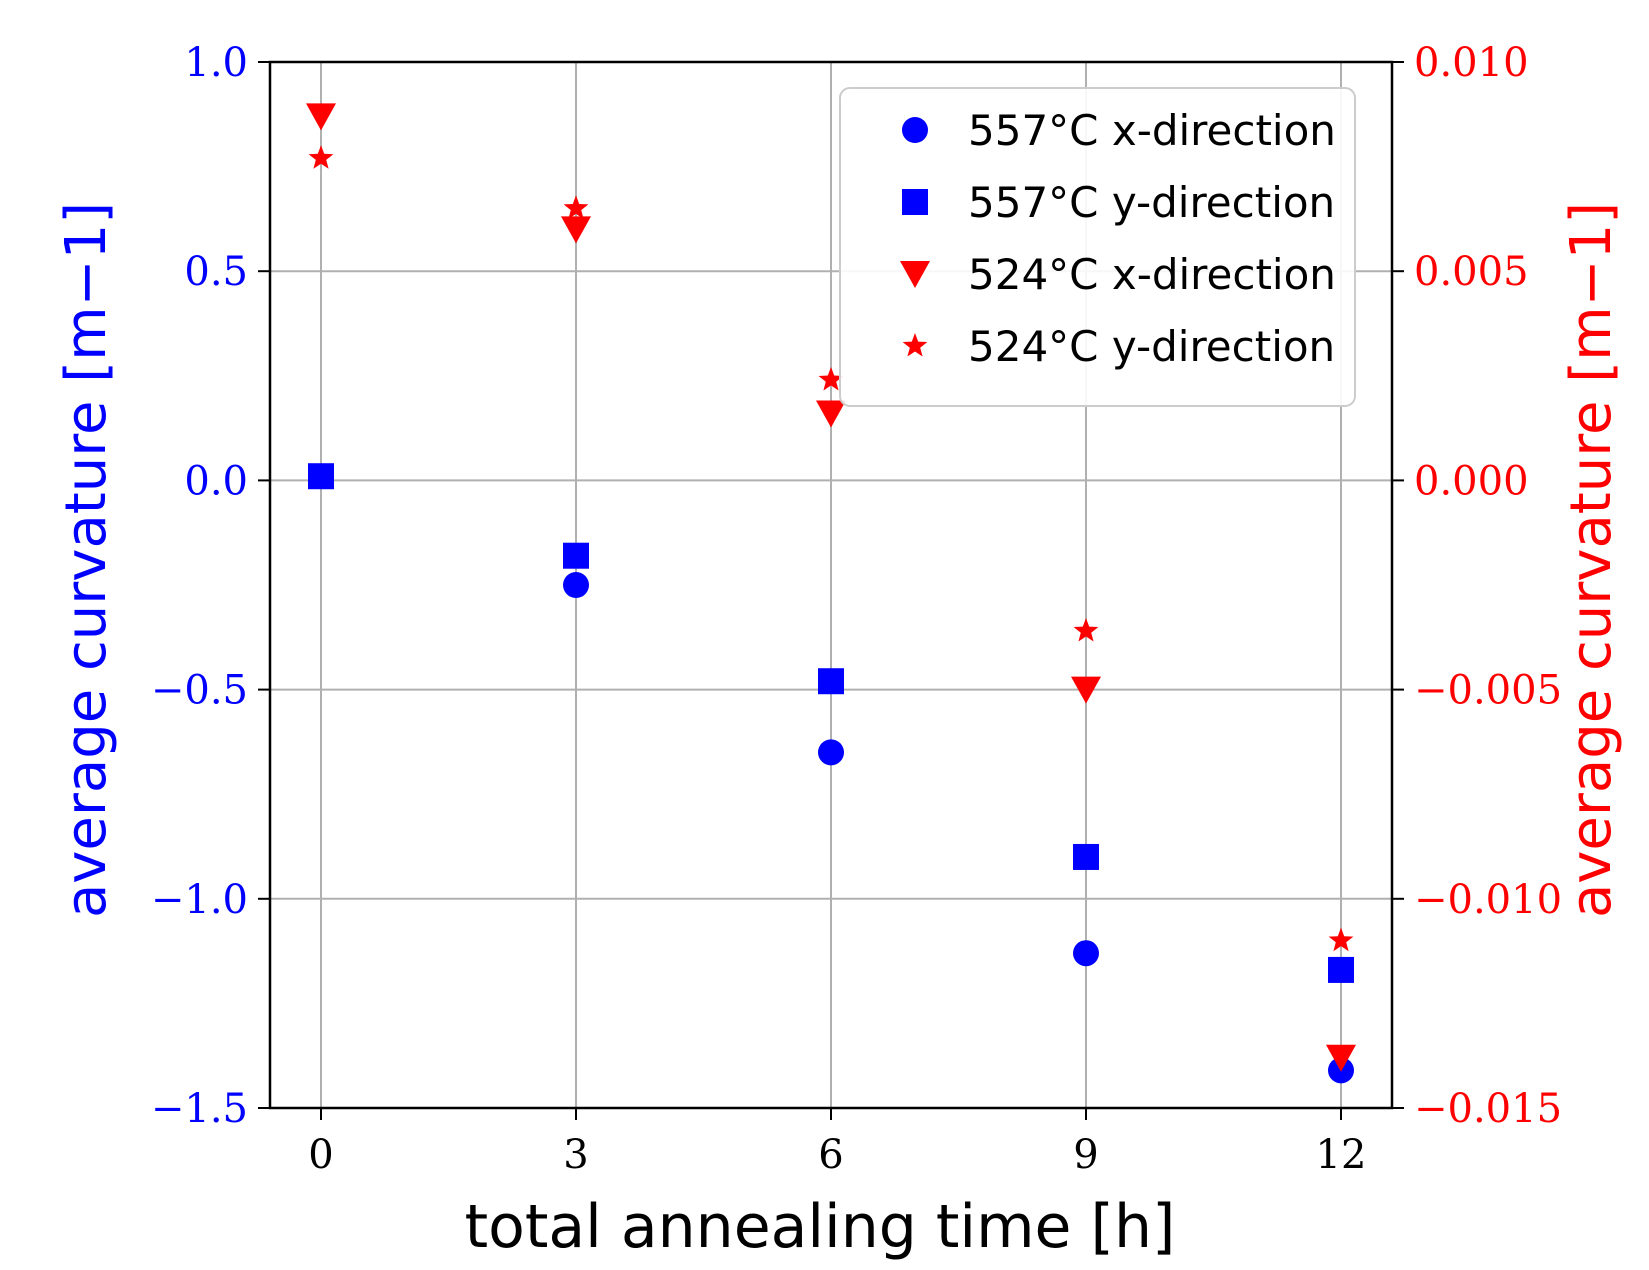 The width and height of the screenshot is (1649, 1270). Describe the element at coordinates (1471, 272) in the screenshot. I see `y-right-tick-label: 0.005` at that location.